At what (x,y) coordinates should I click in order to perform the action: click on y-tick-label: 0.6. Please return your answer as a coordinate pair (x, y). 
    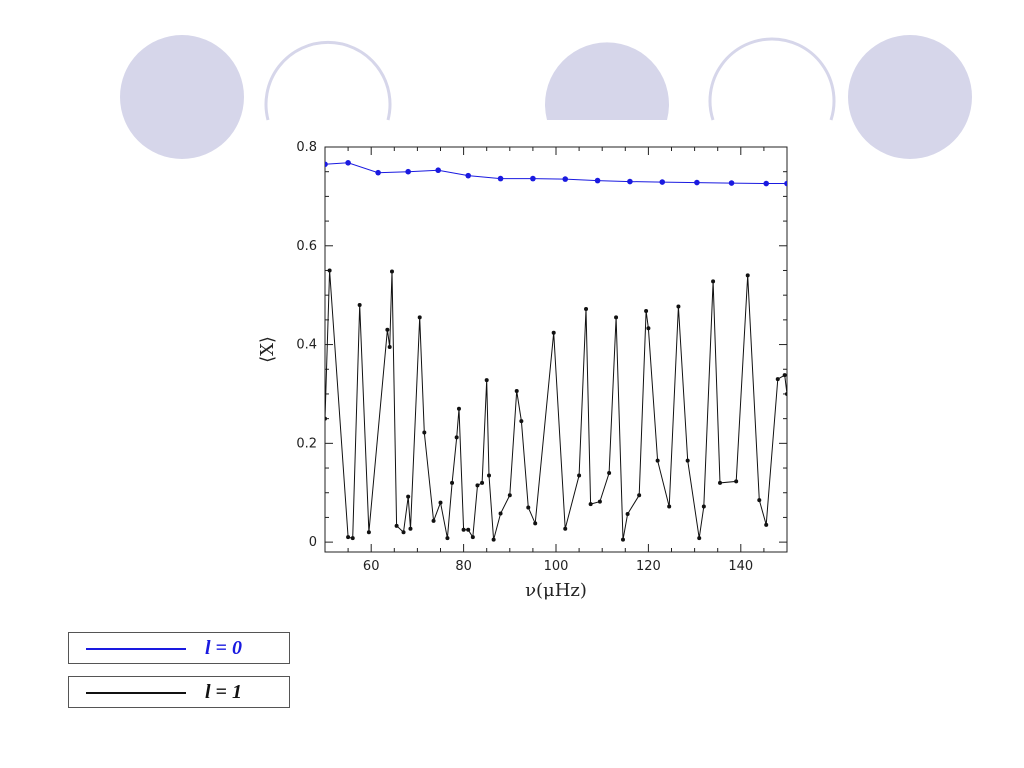
    Looking at the image, I should click on (306, 246).